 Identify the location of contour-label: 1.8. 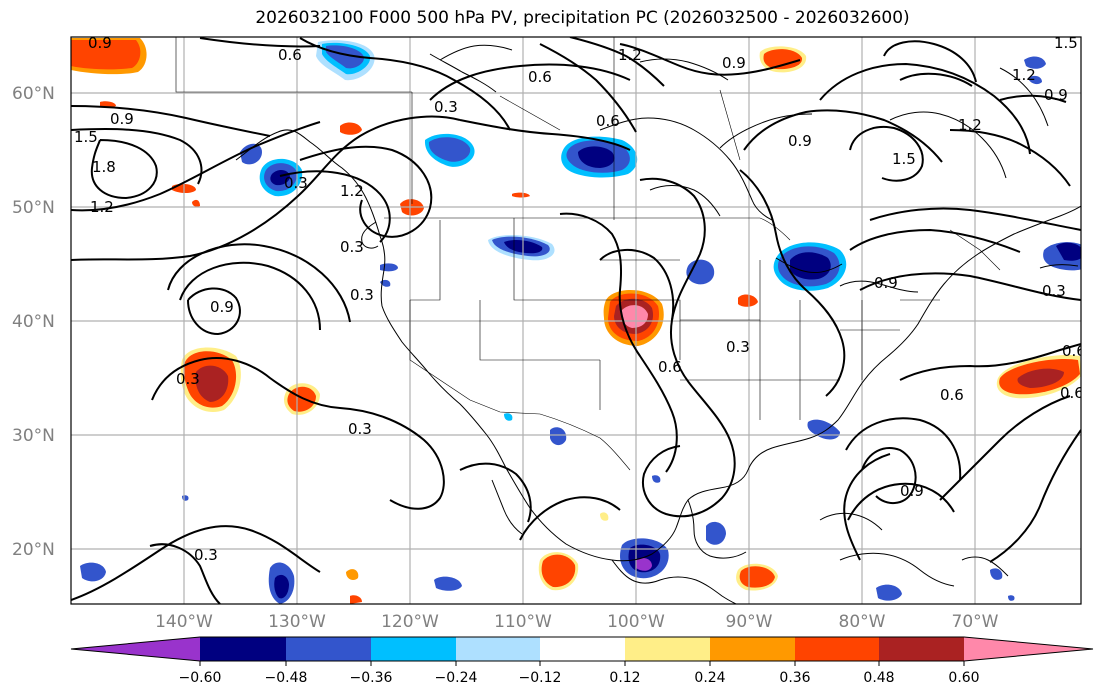
(104, 167).